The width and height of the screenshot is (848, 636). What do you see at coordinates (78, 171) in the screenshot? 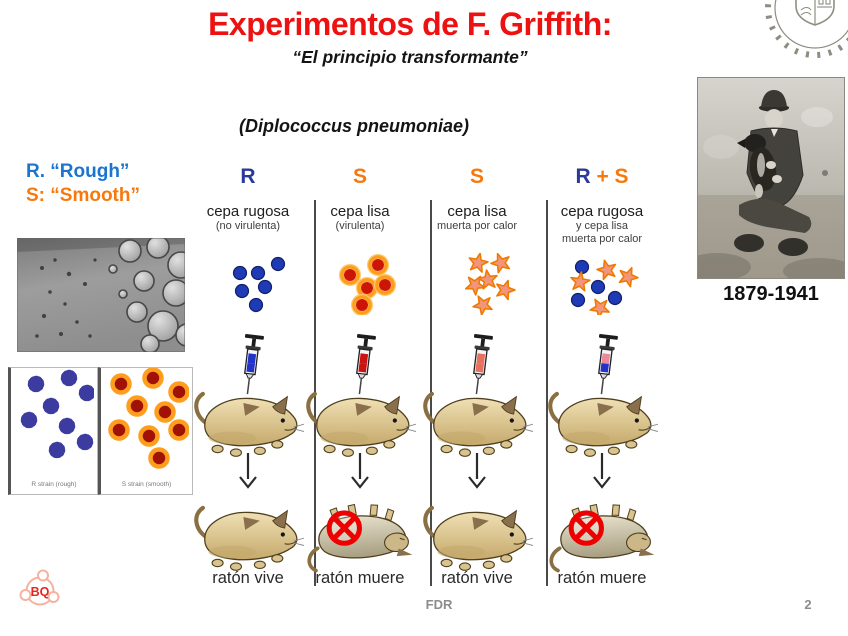
I see `legend-rough: R. “Rough”` at bounding box center [78, 171].